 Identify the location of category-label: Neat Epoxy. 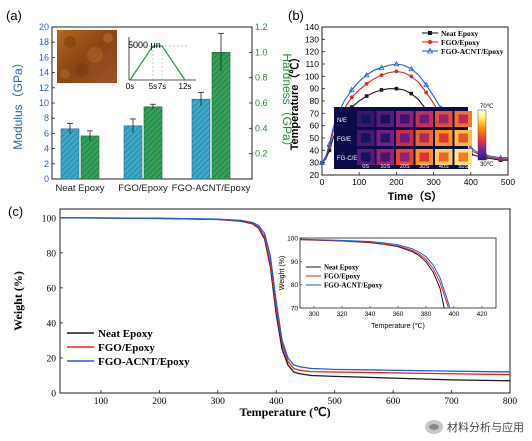
(79, 188).